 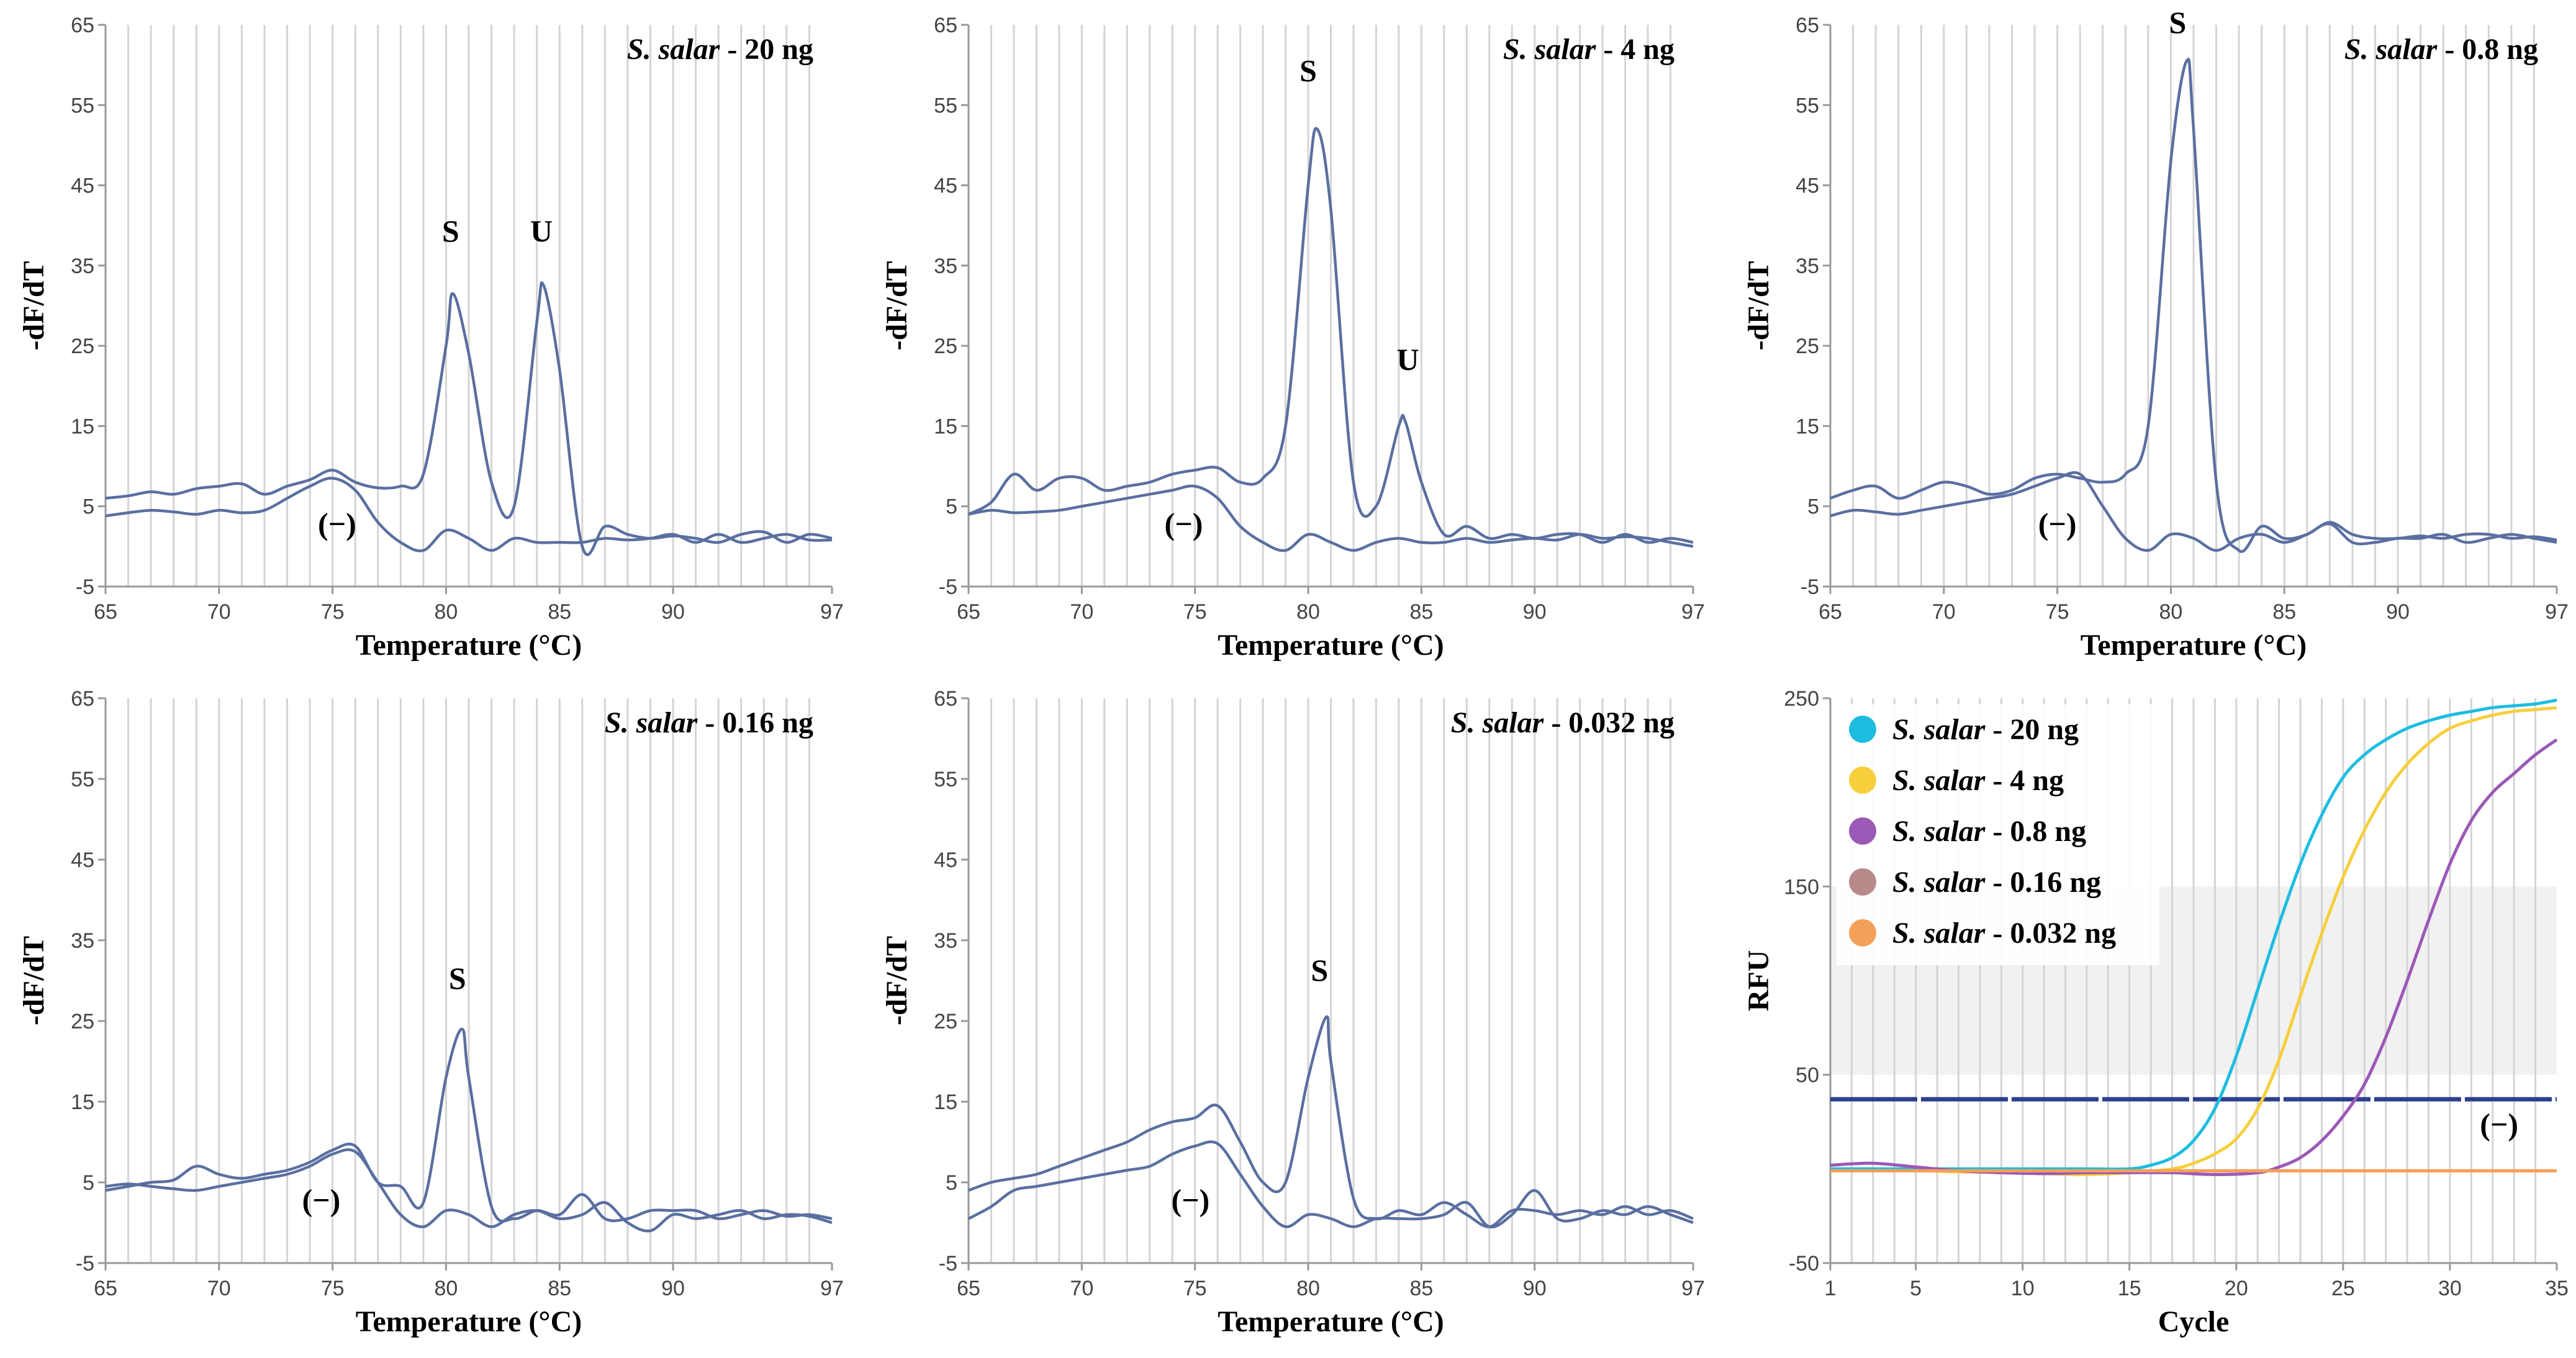 What do you see at coordinates (1804, 1263) in the screenshot?
I see `y-tick-label: -50` at bounding box center [1804, 1263].